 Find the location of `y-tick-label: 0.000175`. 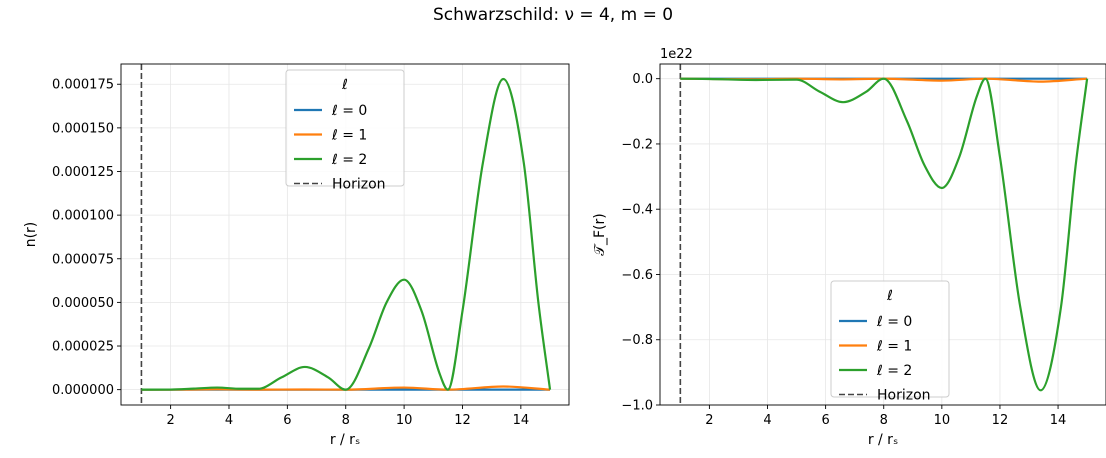

y-tick-label: 0.000175 is located at coordinates (83, 85).